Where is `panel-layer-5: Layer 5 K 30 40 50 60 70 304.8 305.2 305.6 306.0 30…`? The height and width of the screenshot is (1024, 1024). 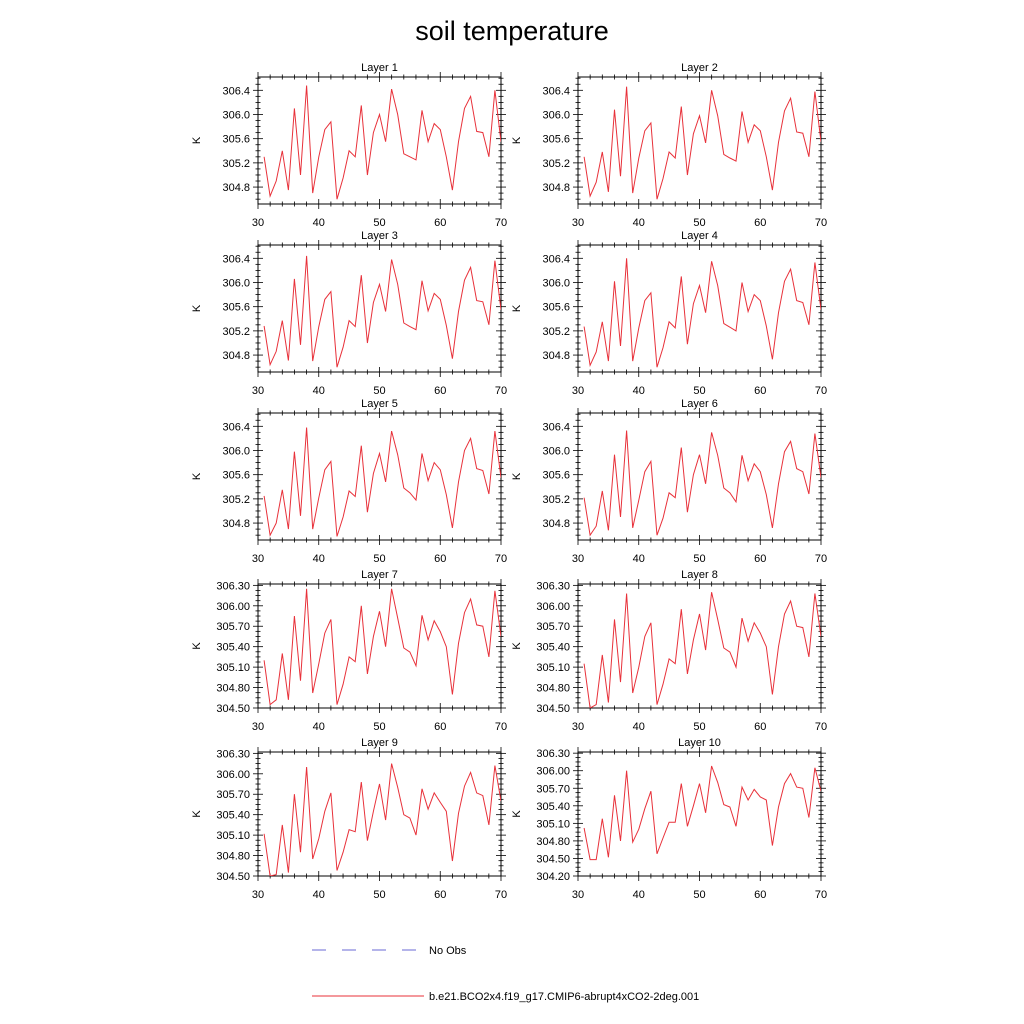
panel-layer-5: Layer 5 K 30 40 50 60 70 304.8 305.2 305.6 306.0 30… is located at coordinates (349, 481).